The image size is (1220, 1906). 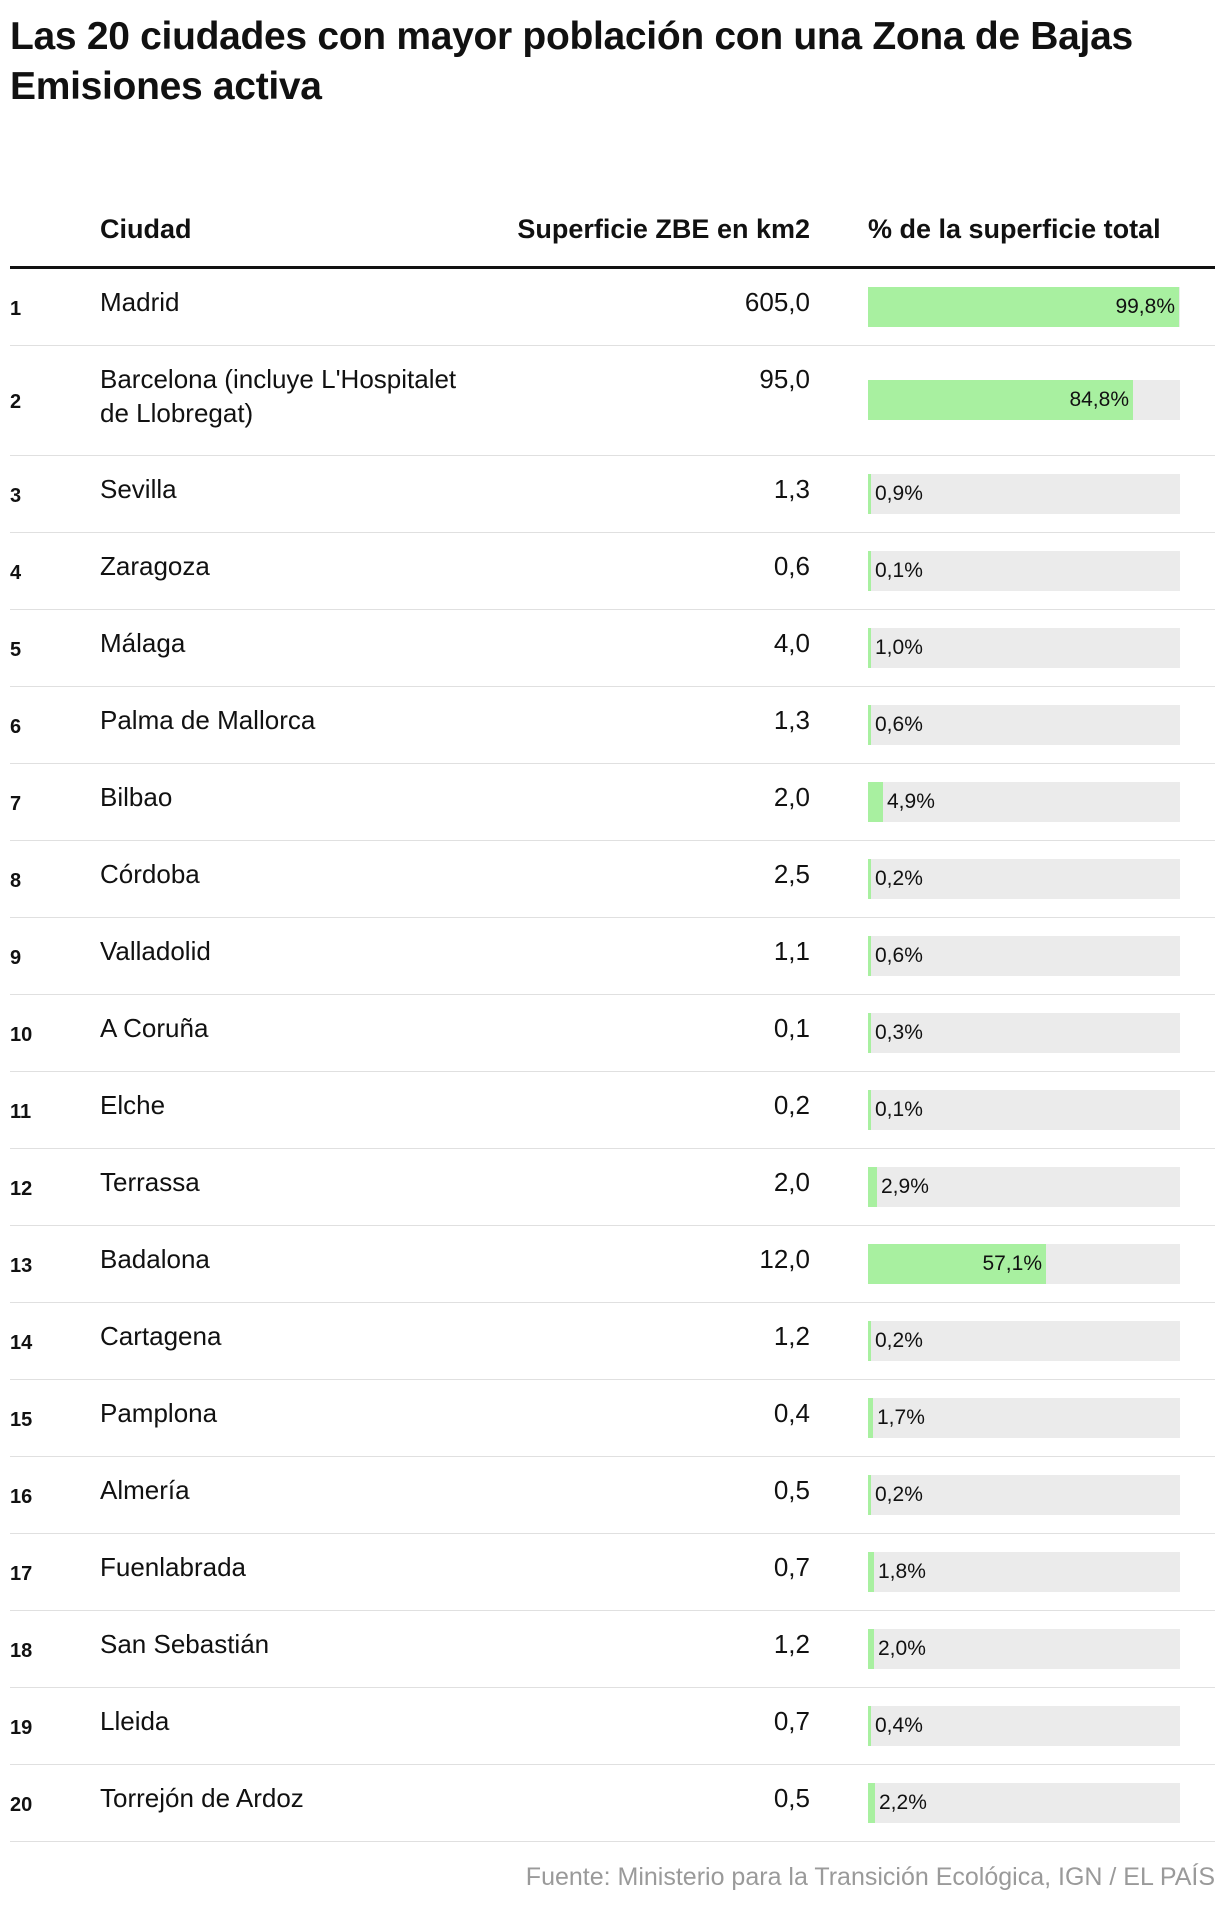 I want to click on city-name: Valladolid, so click(x=155, y=951).